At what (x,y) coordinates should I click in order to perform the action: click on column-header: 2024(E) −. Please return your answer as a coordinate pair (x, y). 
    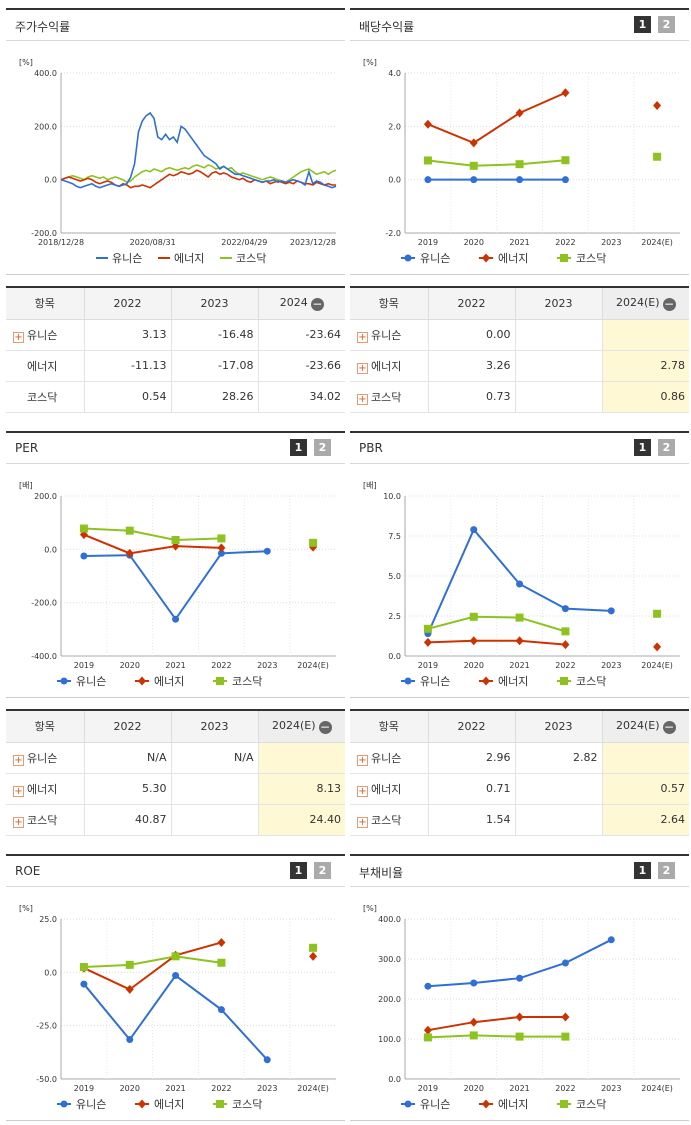
    Looking at the image, I should click on (645, 727).